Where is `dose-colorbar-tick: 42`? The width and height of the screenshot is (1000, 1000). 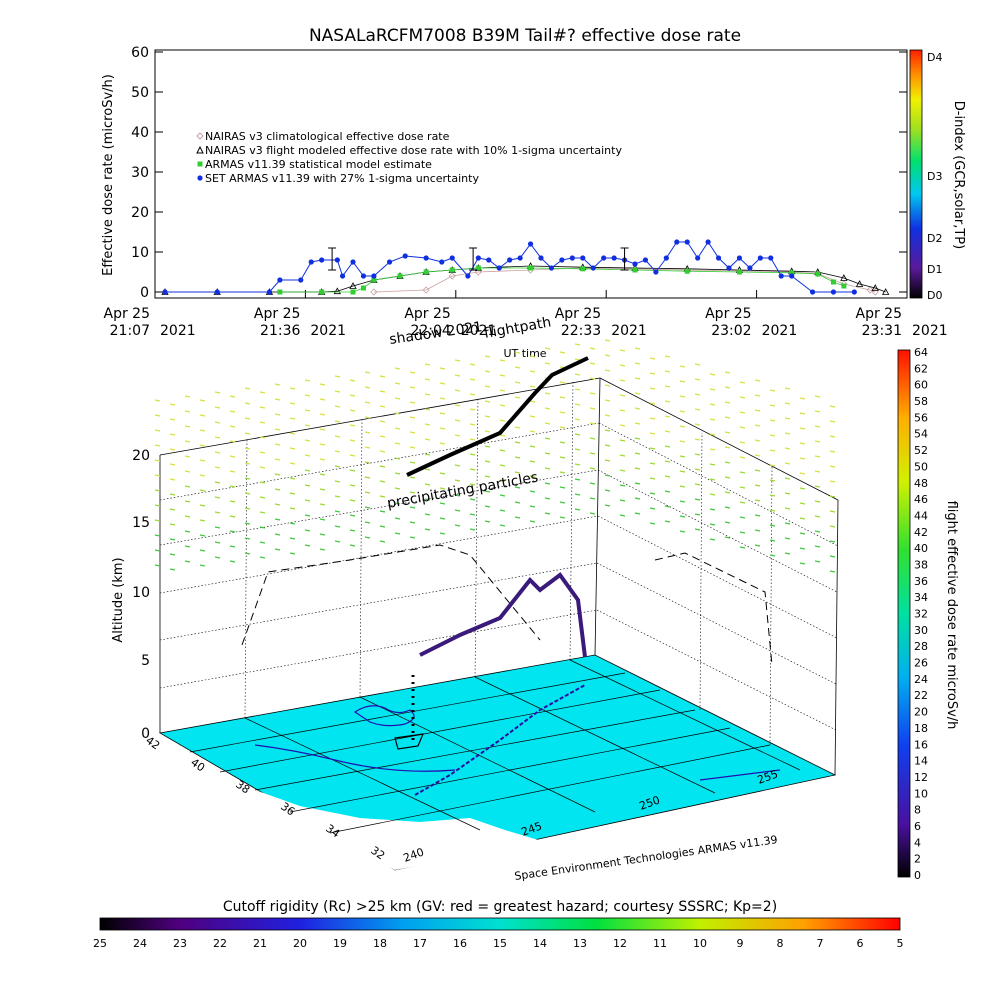 dose-colorbar-tick: 42 is located at coordinates (921, 532).